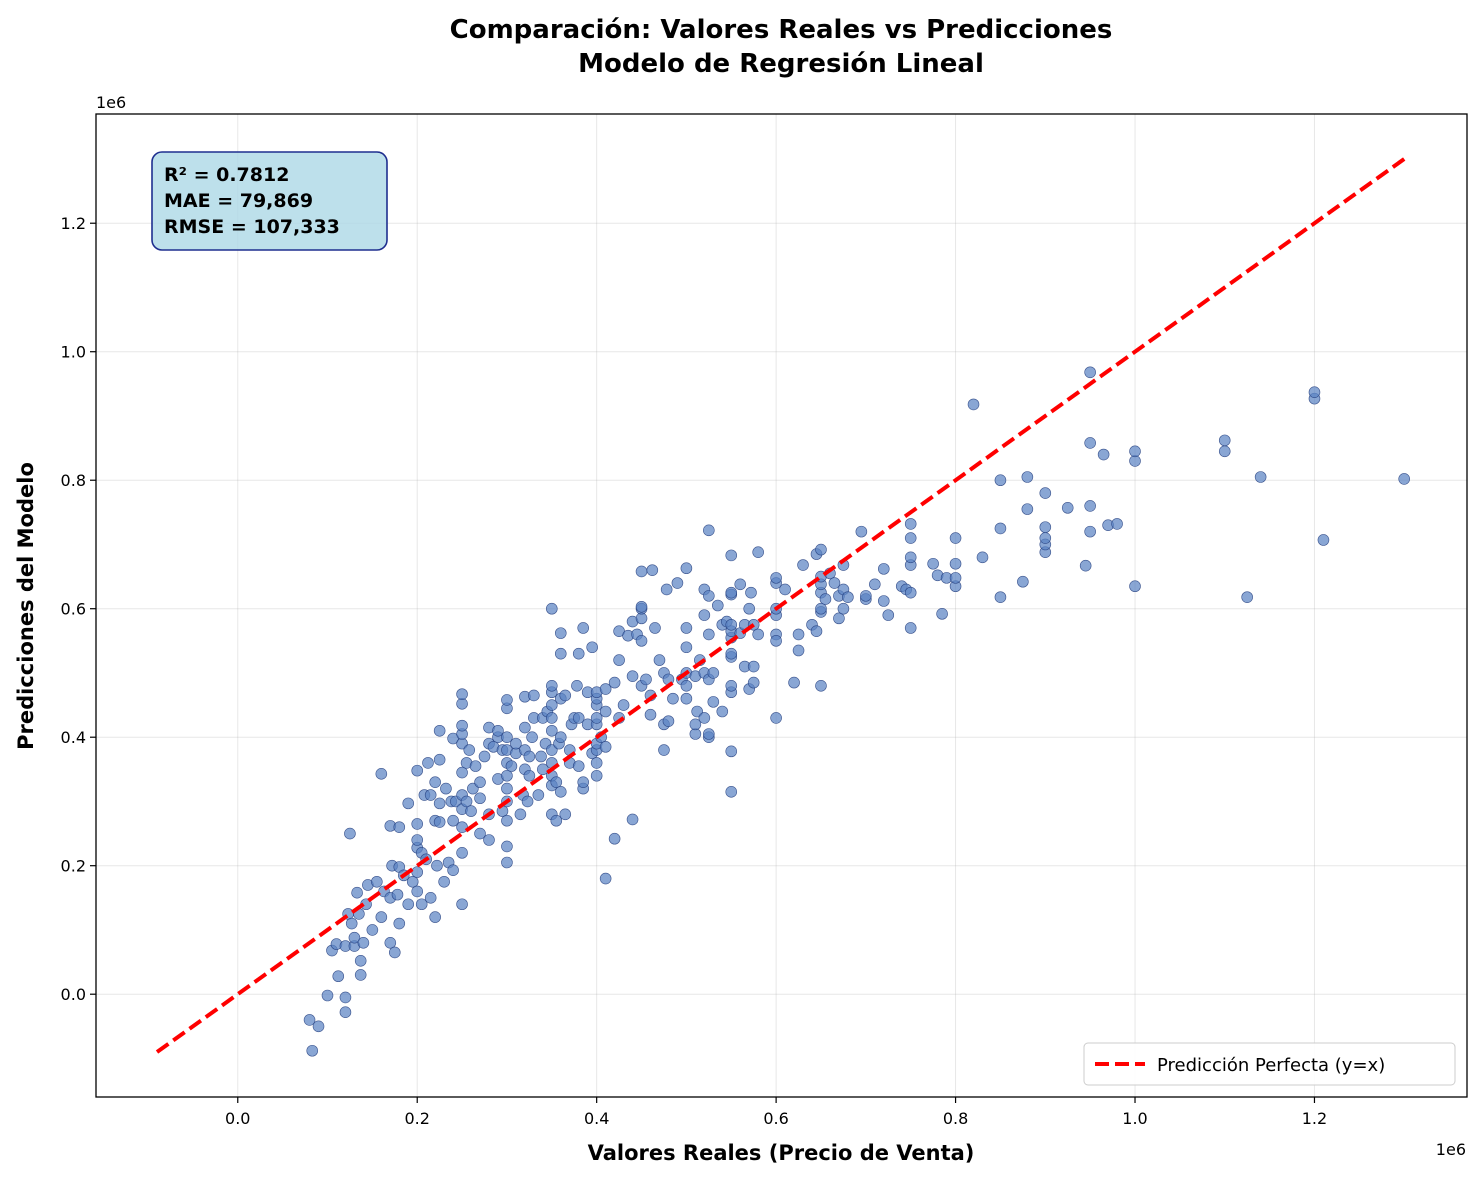 The height and width of the screenshot is (1179, 1482). What do you see at coordinates (238, 201) in the screenshot?
I see `stats-mae: MAE = 79,869` at bounding box center [238, 201].